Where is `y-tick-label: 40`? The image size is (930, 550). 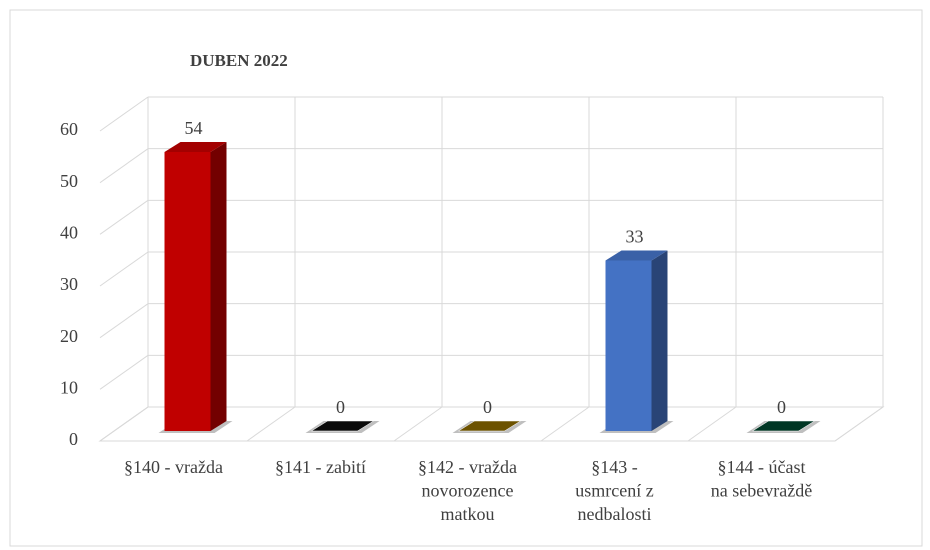 y-tick-label: 40 is located at coordinates (69, 232).